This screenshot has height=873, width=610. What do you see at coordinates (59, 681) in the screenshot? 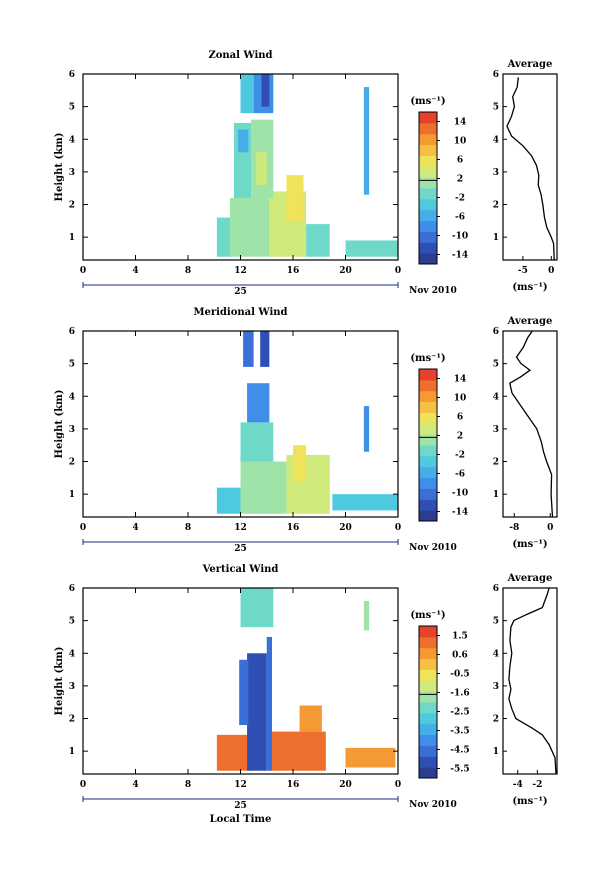
I see `y-axis-label: Height (km)` at bounding box center [59, 681].